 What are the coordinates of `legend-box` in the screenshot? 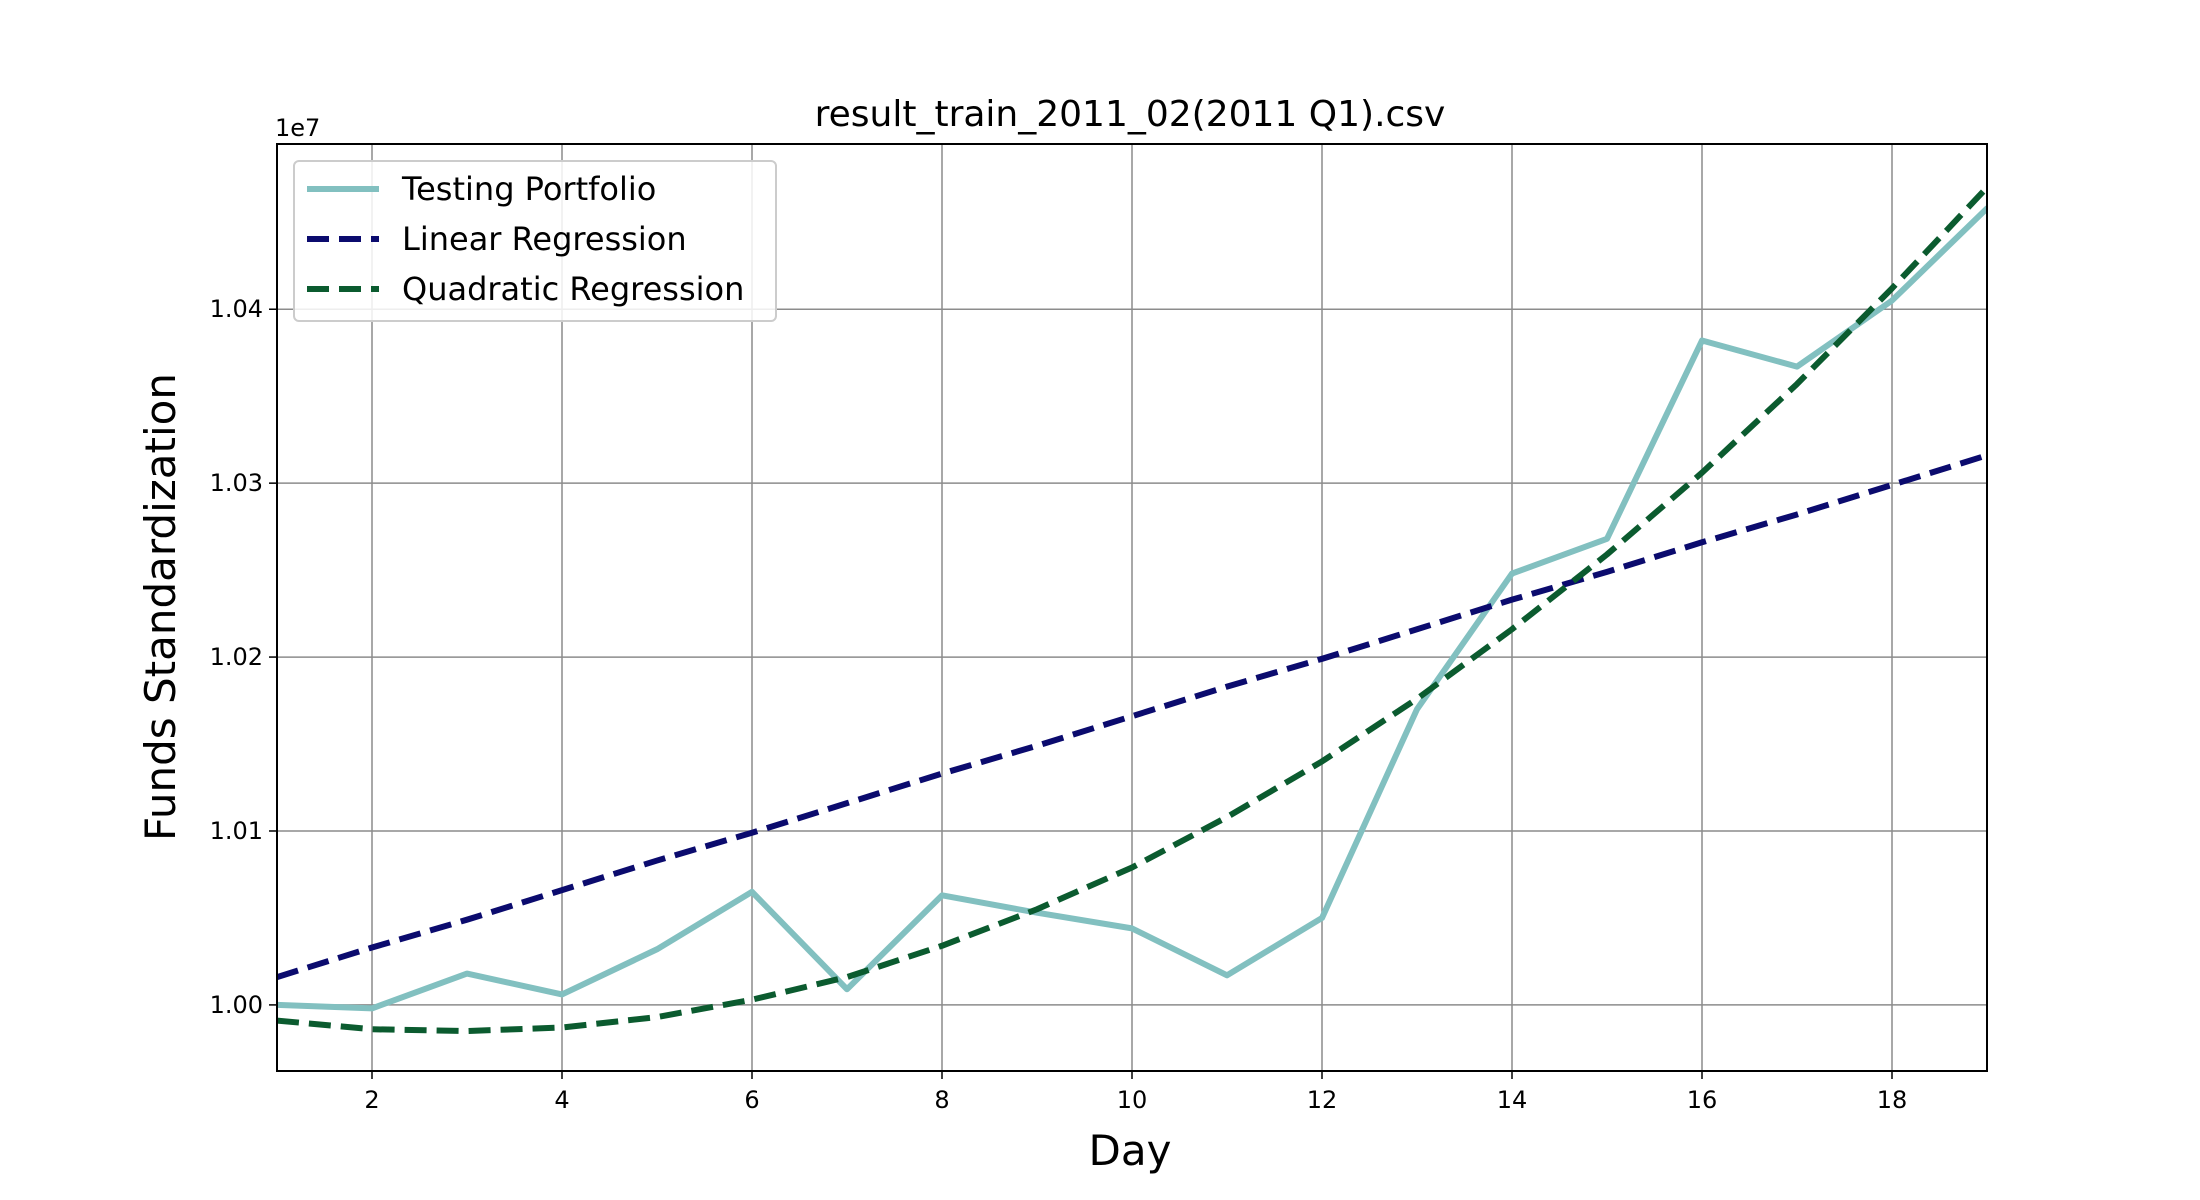 It's located at (535, 241).